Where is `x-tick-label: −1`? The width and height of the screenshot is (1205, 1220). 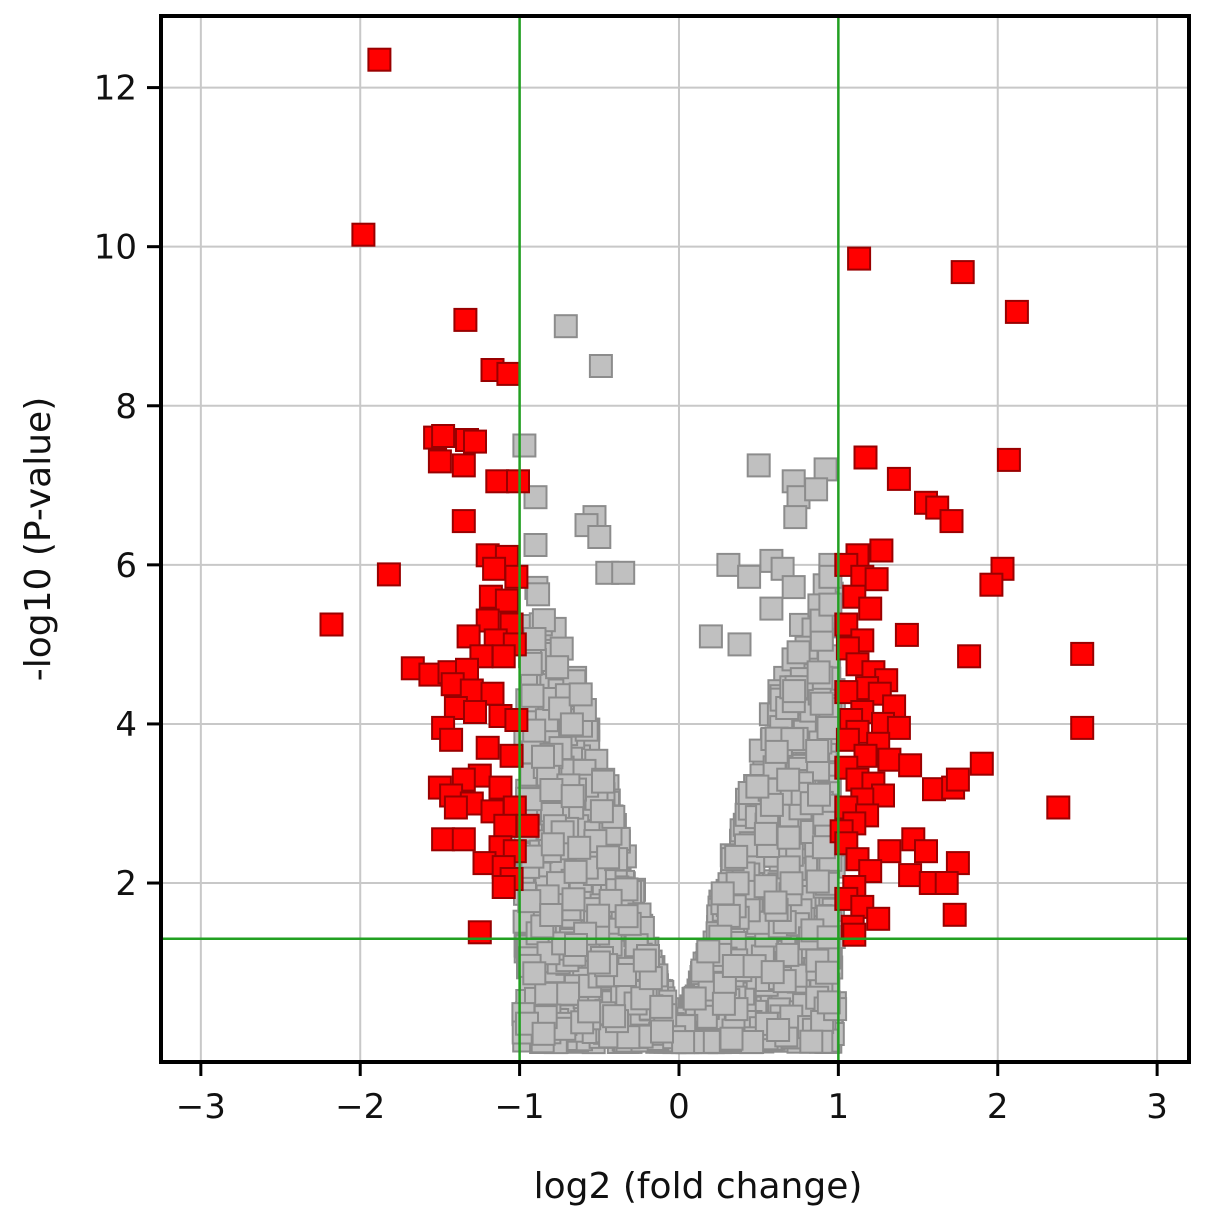 x-tick-label: −1 is located at coordinates (520, 1107).